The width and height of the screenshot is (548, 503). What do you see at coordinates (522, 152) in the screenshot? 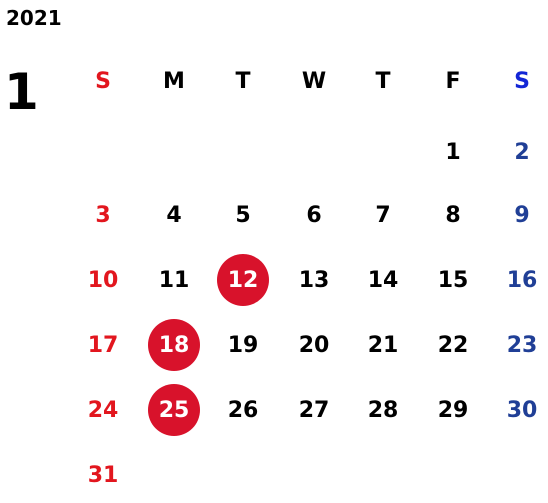
I see `calendar-day: 2` at bounding box center [522, 152].